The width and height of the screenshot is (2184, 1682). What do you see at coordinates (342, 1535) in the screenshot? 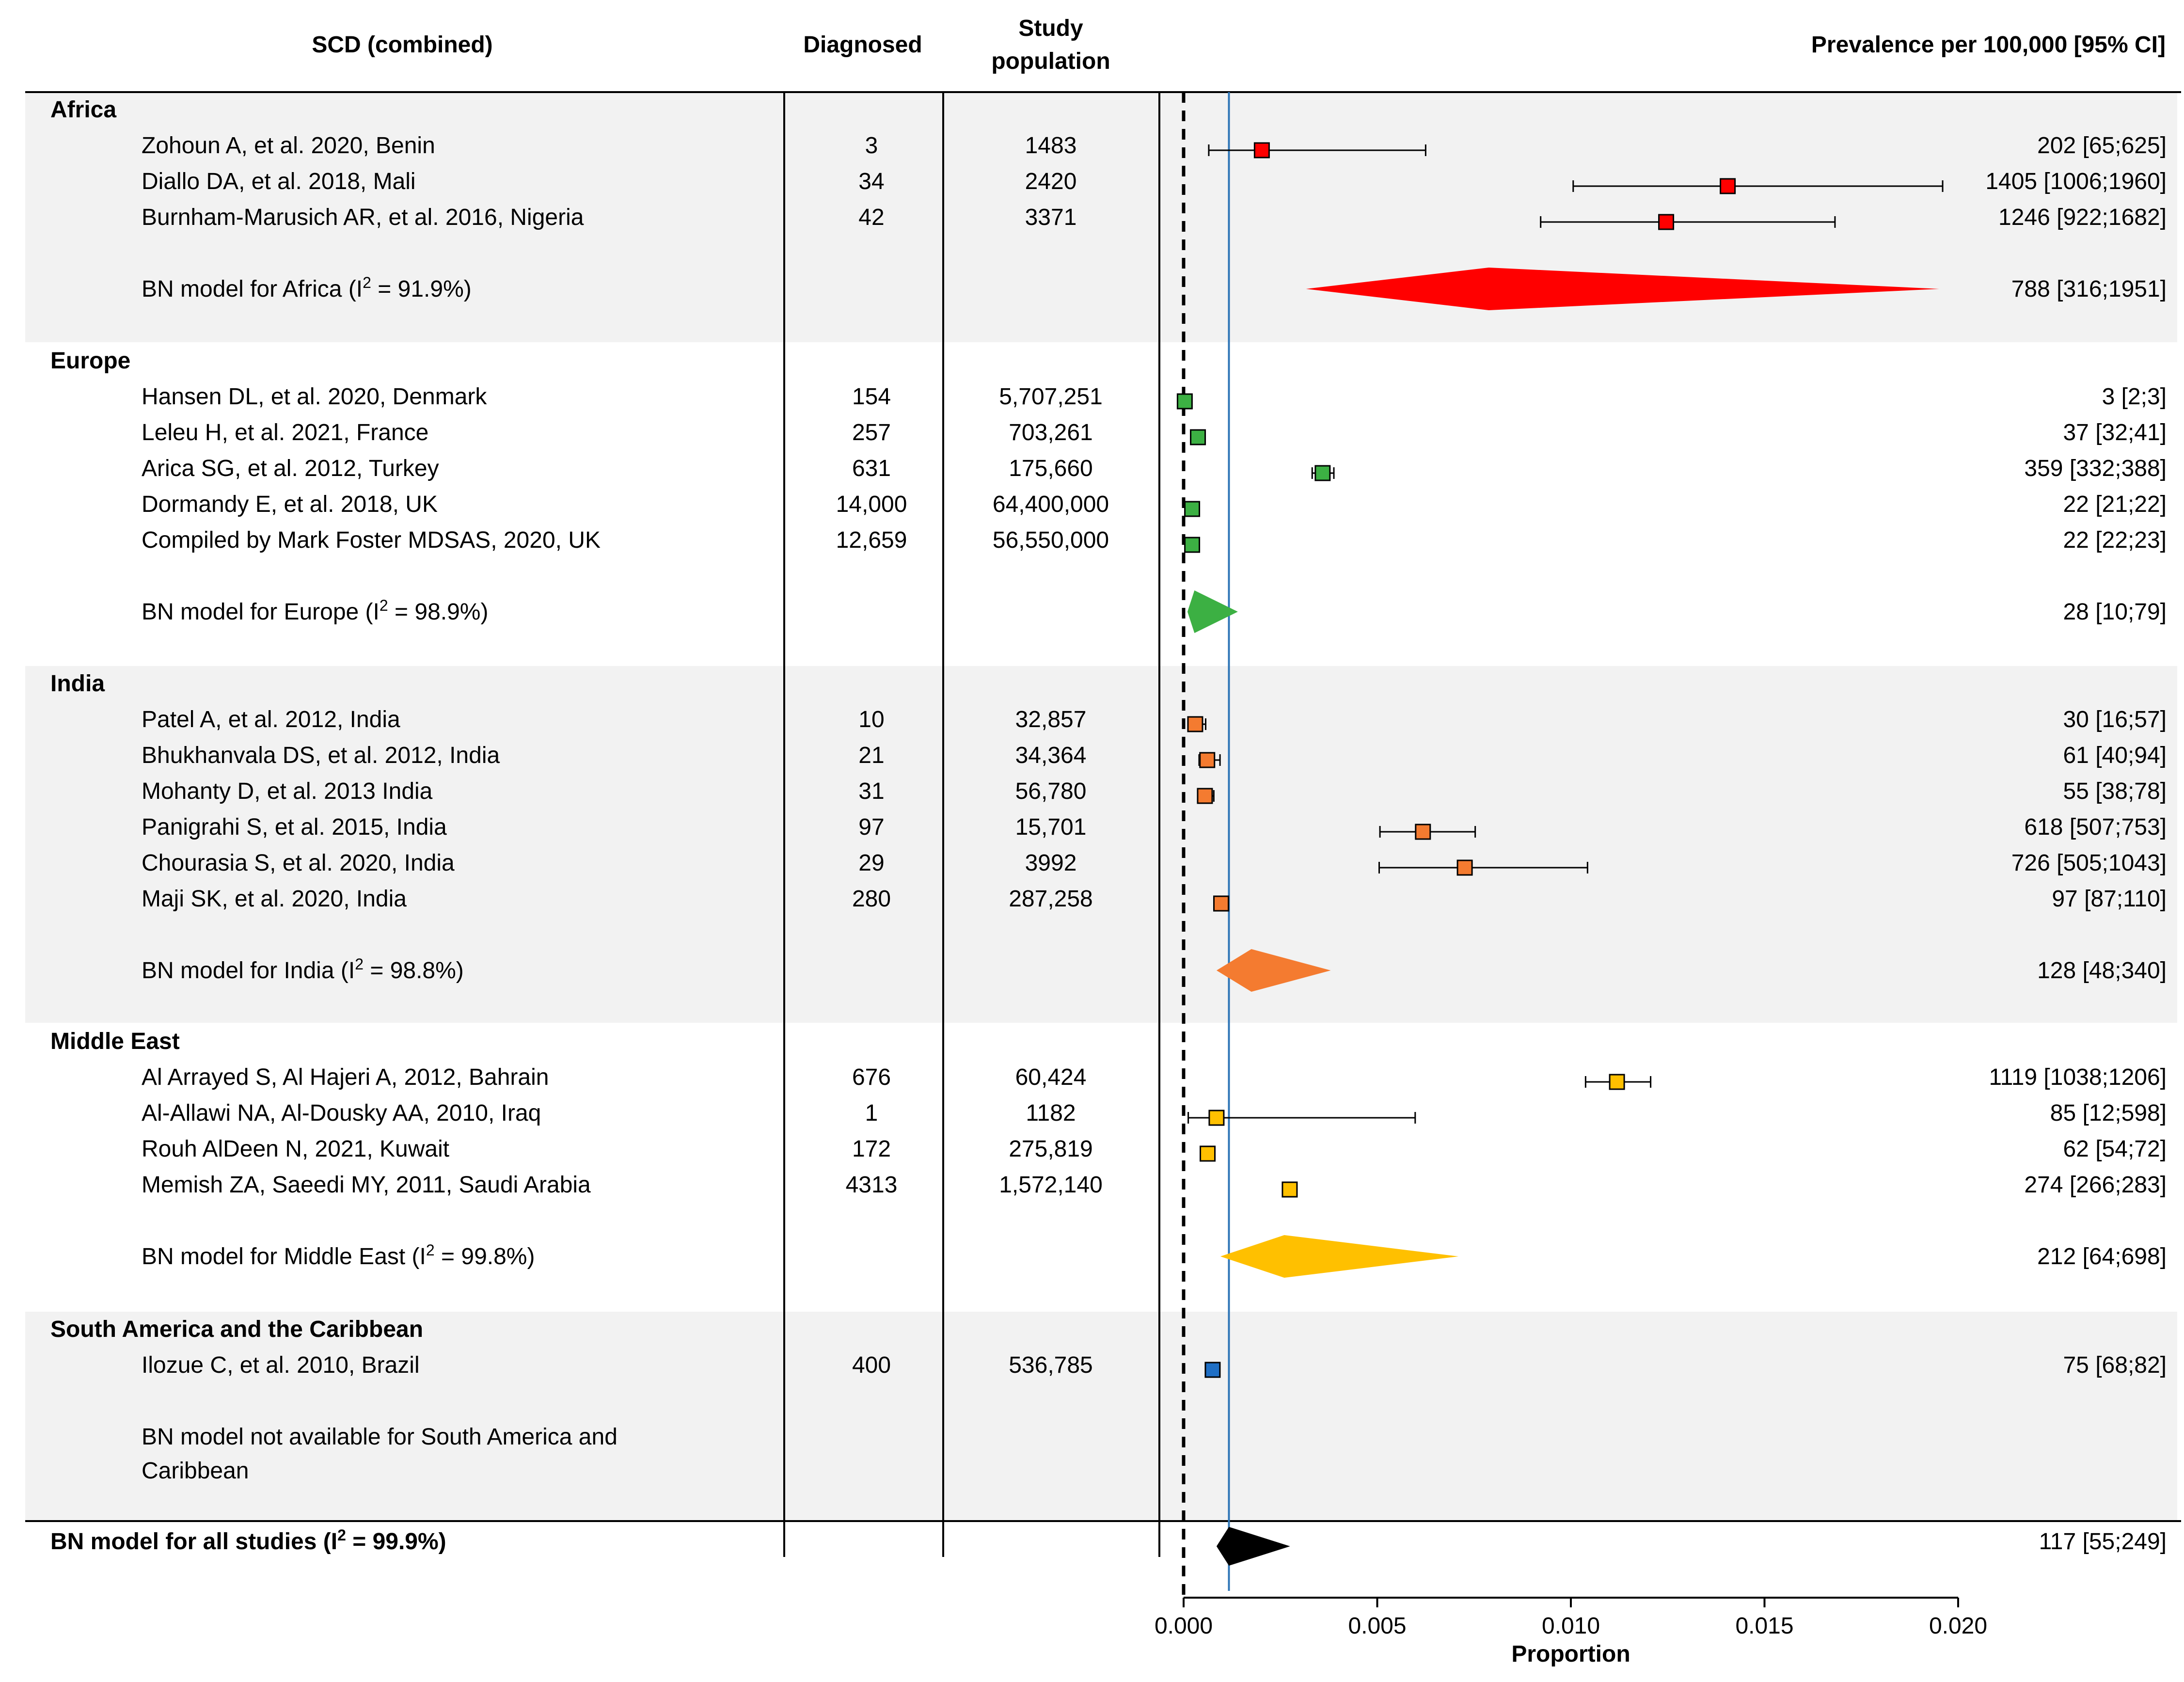
I see `overall-label-sup: 2` at bounding box center [342, 1535].